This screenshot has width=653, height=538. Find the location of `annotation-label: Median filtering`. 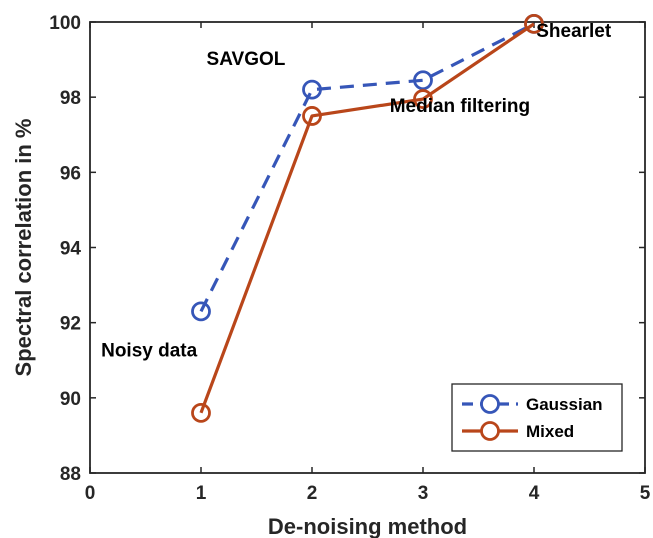

annotation-label: Median filtering is located at coordinates (460, 106).